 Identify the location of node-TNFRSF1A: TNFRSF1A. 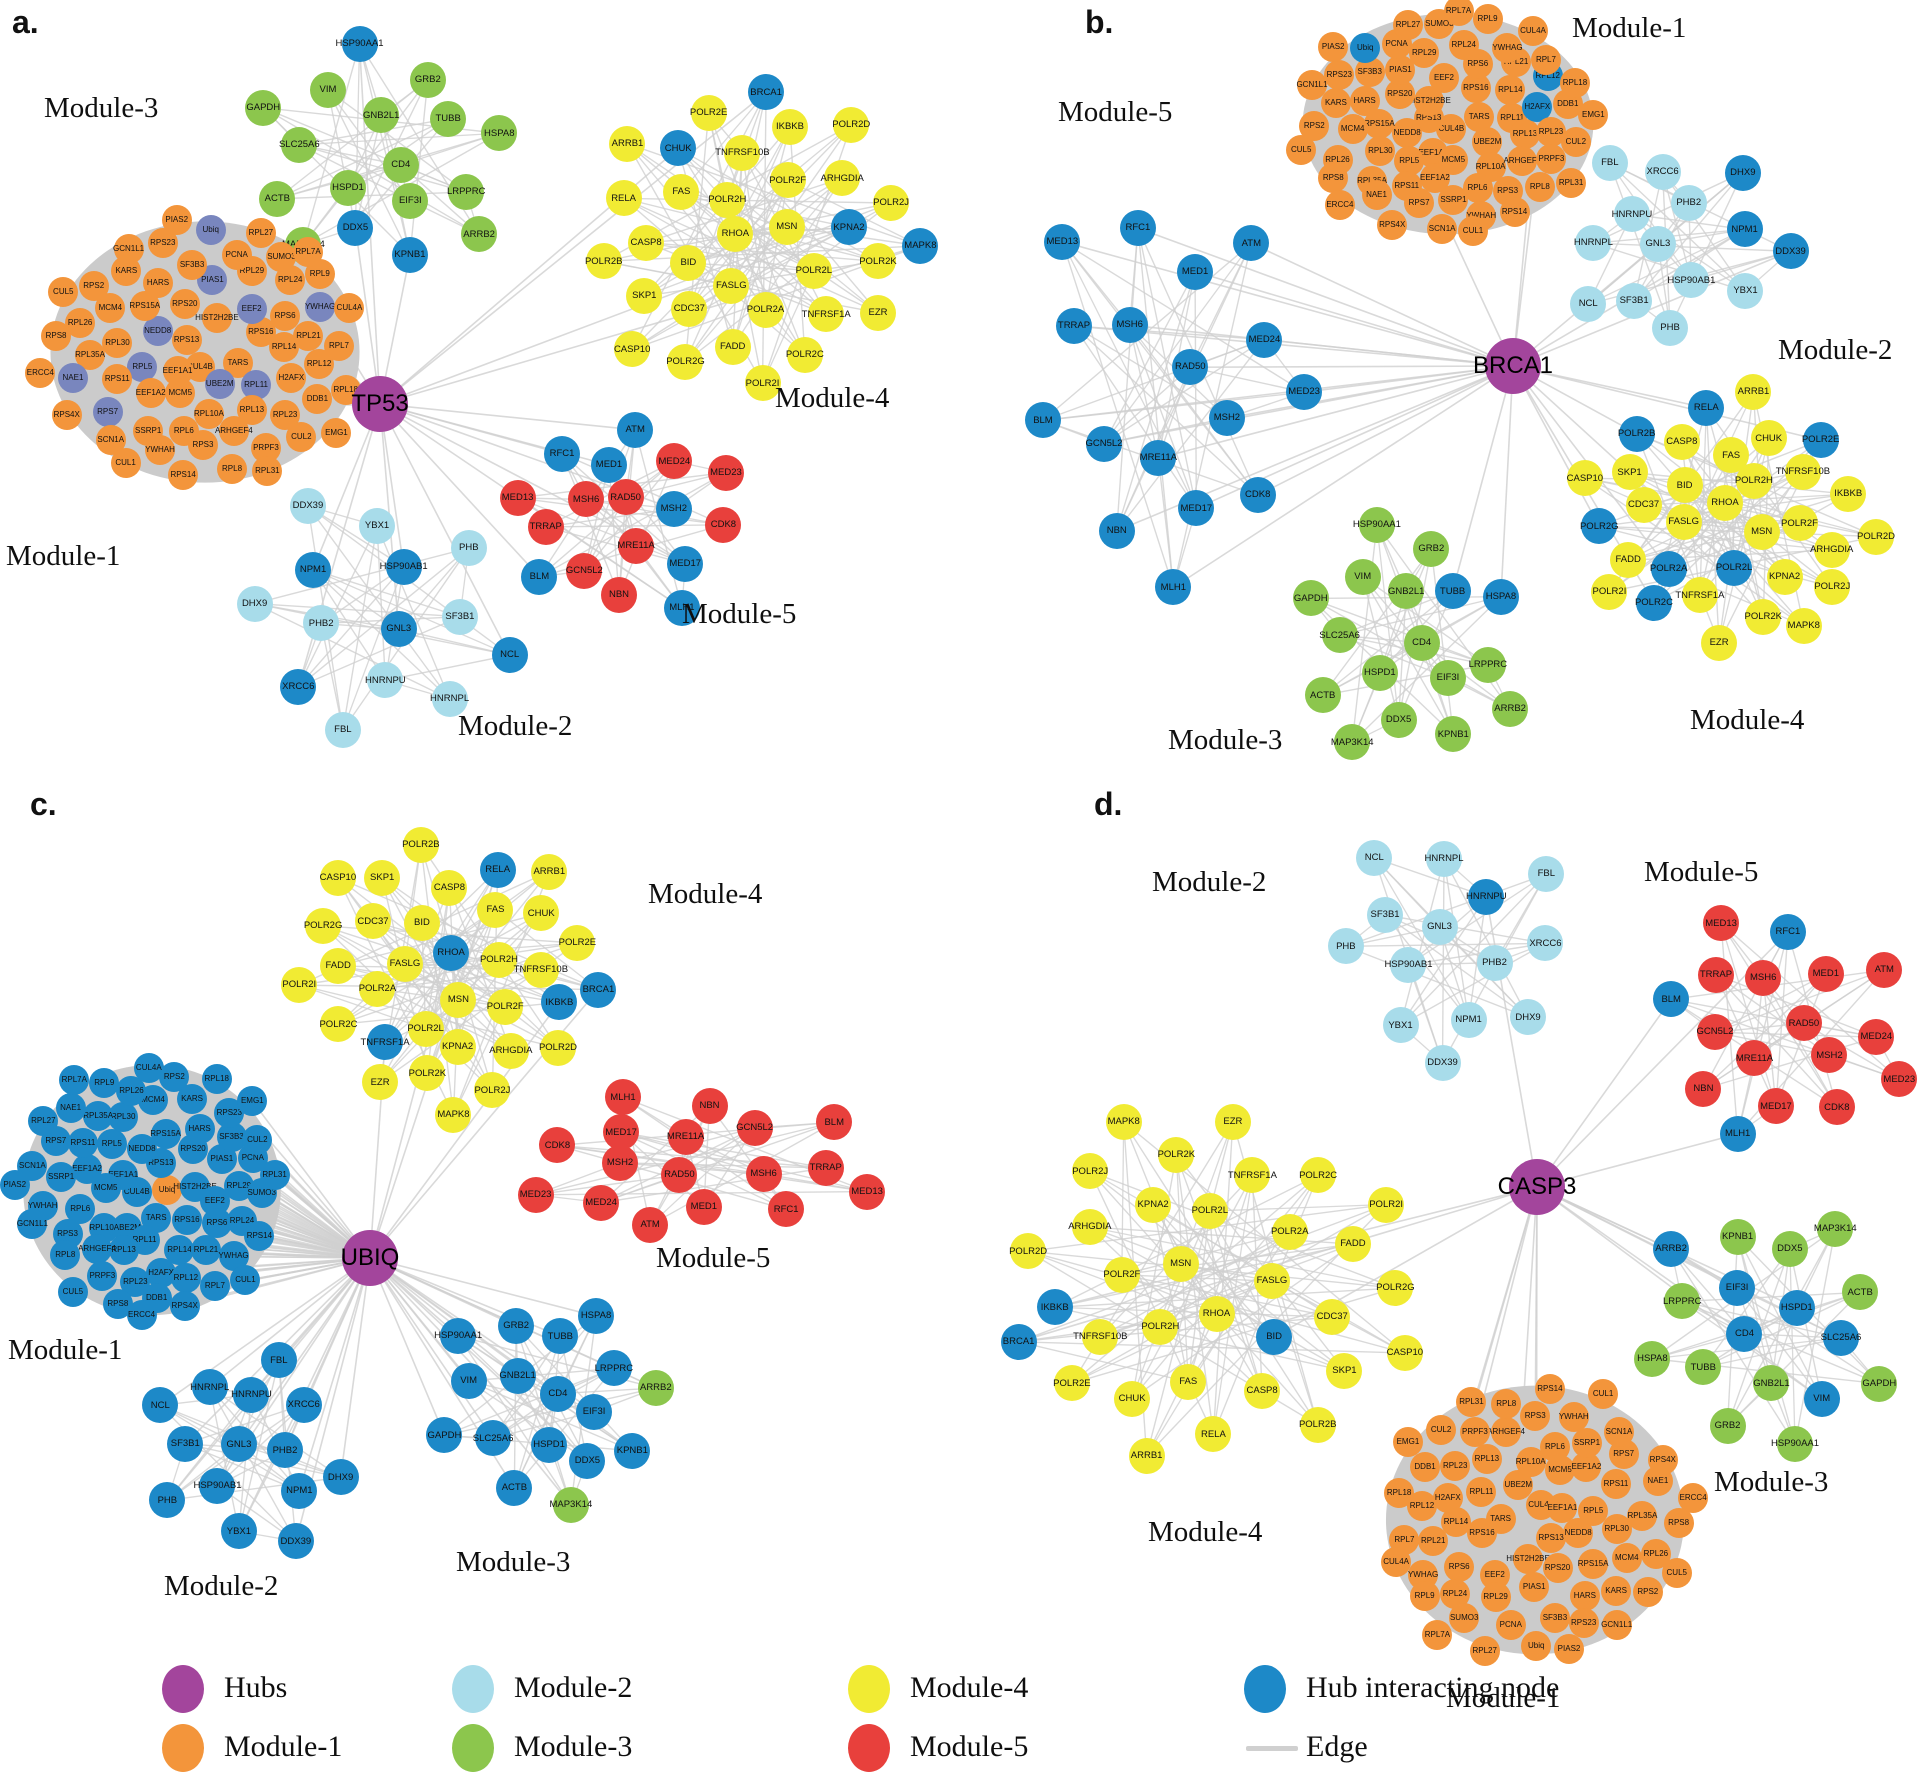
(1699, 595).